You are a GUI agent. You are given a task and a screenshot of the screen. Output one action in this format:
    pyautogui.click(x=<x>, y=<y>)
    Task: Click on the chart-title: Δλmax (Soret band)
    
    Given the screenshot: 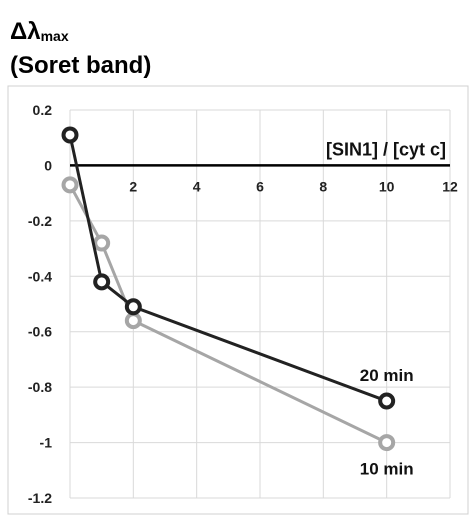 What is the action you would take?
    pyautogui.click(x=160, y=49)
    